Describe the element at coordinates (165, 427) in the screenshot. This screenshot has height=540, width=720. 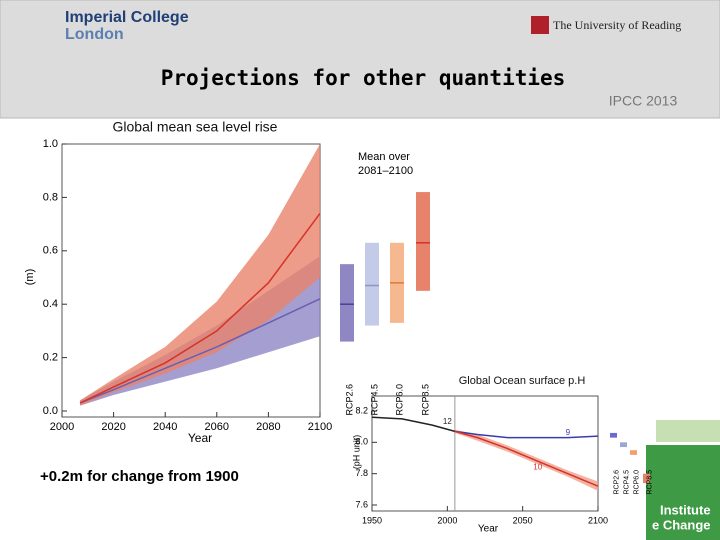
I see `x-tick-label: 2040` at that location.